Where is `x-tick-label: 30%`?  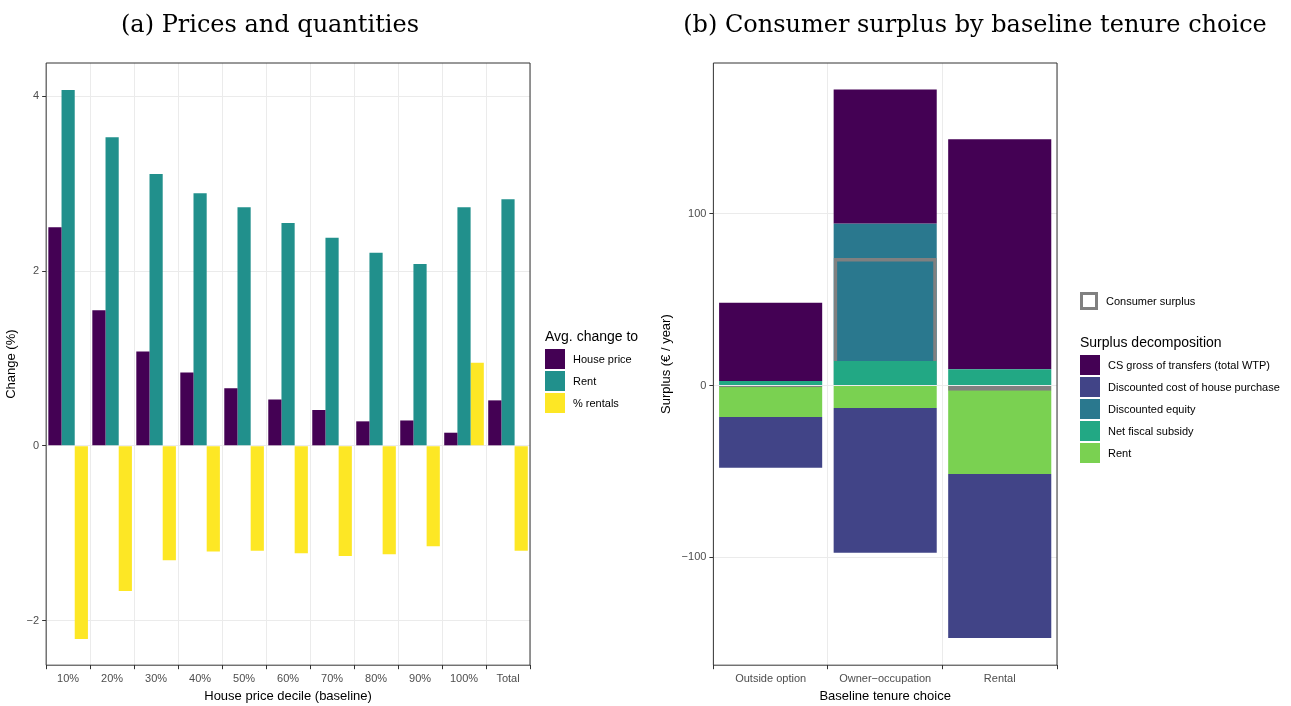 x-tick-label: 30% is located at coordinates (156, 677).